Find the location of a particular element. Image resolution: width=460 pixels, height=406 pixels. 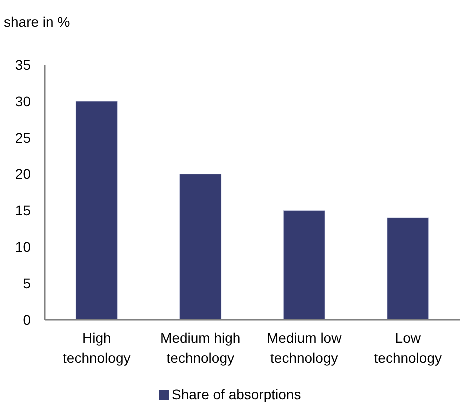

legend-label: Share of absorptions is located at coordinates (237, 394).